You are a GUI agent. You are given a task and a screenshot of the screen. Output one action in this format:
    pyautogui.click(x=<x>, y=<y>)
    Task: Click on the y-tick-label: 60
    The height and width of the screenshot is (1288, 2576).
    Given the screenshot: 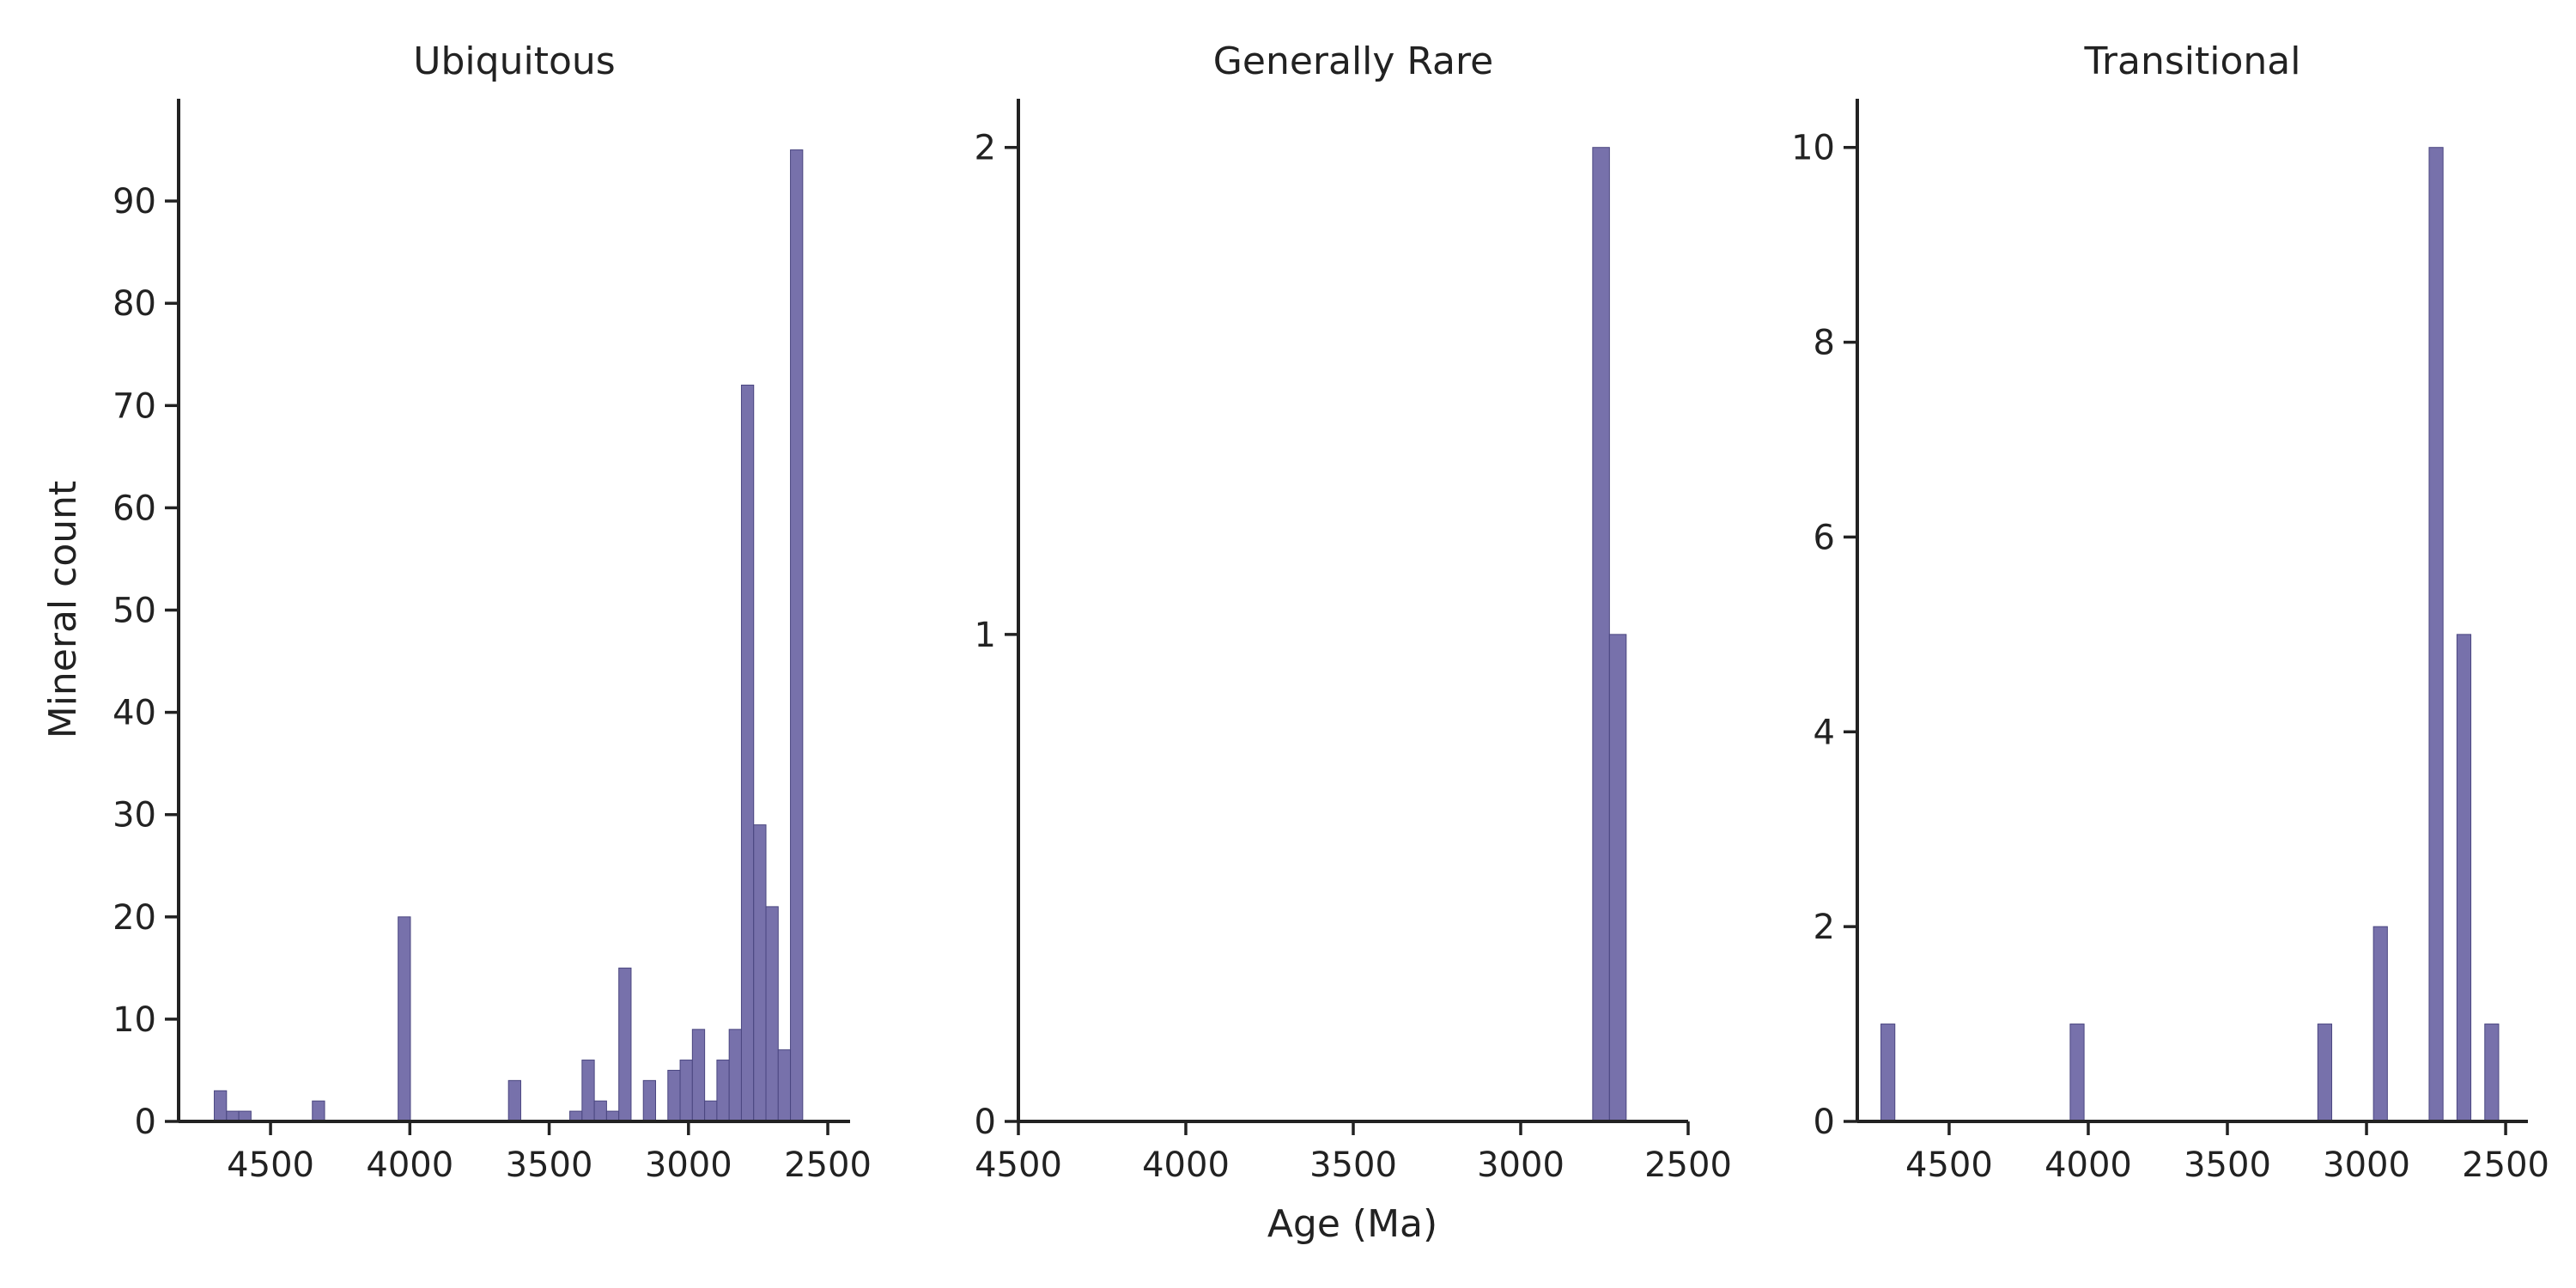 What is the action you would take?
    pyautogui.click(x=134, y=508)
    